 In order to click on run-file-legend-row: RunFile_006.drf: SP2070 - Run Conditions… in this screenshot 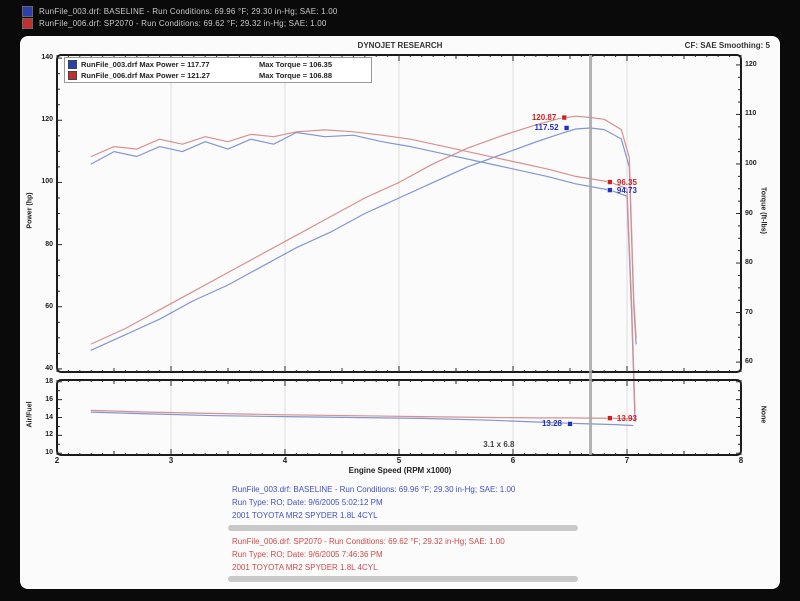, I will do `click(180, 23)`.